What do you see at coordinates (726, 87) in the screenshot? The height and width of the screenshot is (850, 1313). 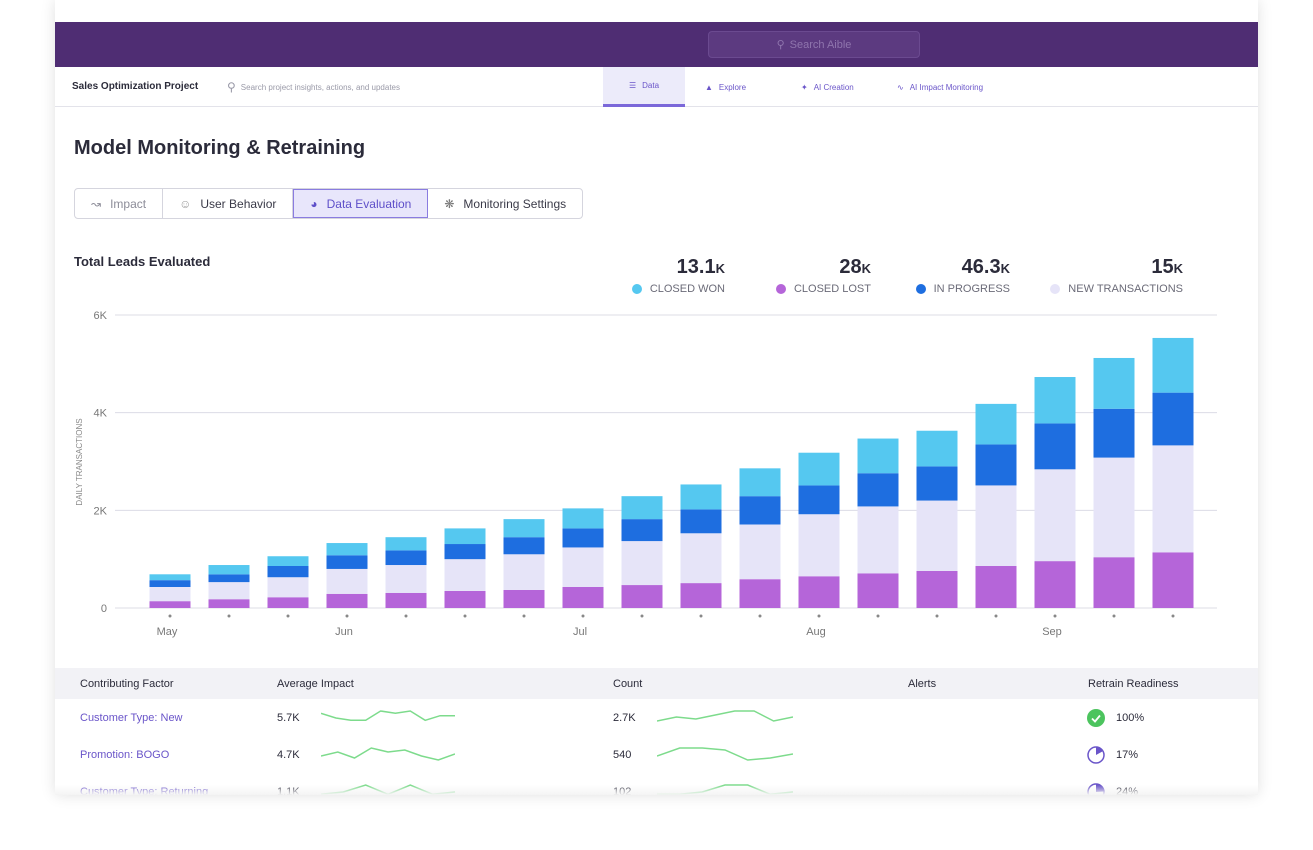 I see `tab-explore: ▲ Explore` at bounding box center [726, 87].